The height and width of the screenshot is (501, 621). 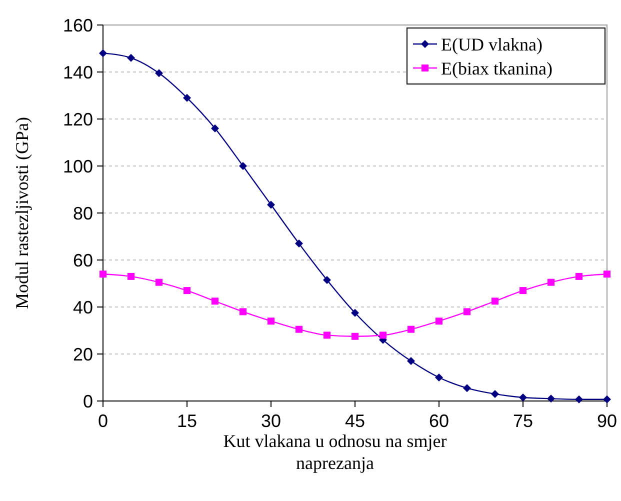 What do you see at coordinates (77, 25) in the screenshot?
I see `y-tick-label: 160` at bounding box center [77, 25].